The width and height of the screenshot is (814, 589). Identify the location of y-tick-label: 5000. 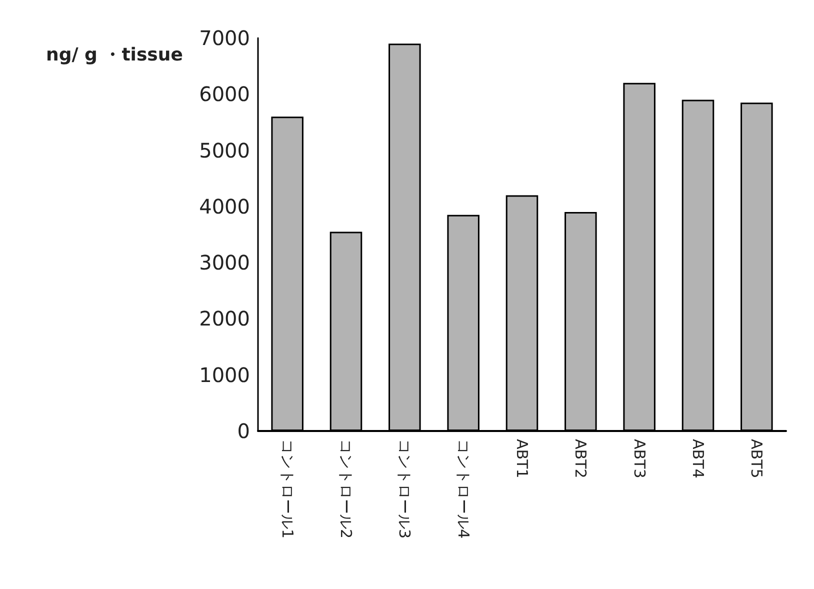
(224, 150).